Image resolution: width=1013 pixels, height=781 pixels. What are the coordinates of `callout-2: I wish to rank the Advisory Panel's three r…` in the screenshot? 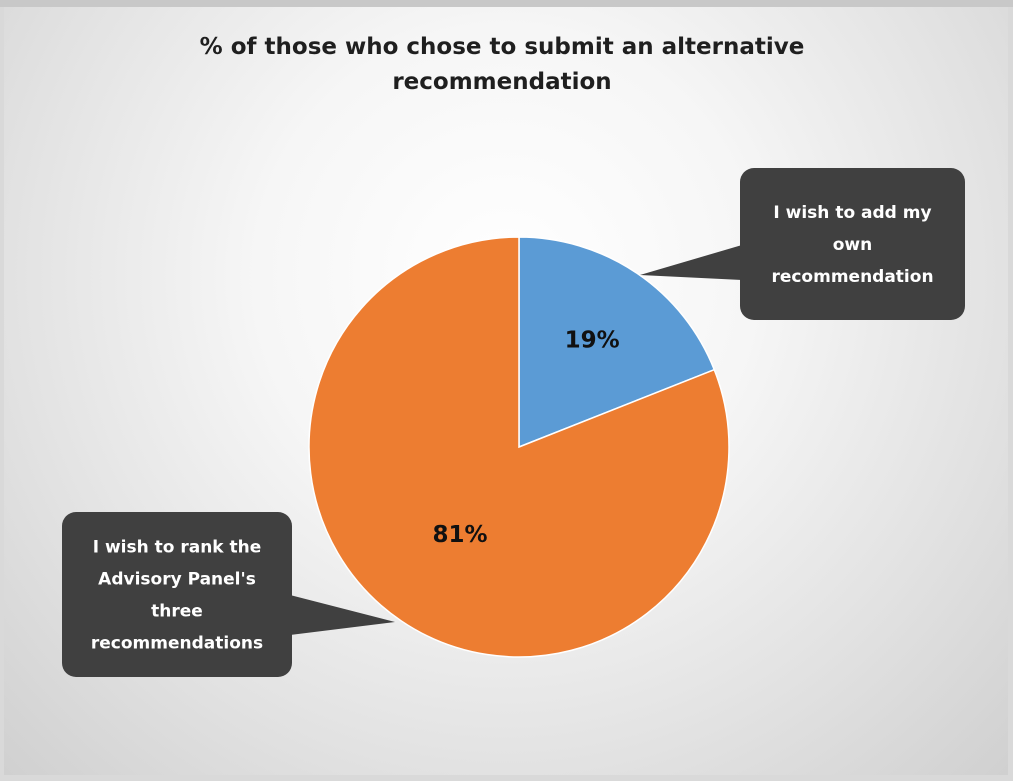 It's located at (228, 594).